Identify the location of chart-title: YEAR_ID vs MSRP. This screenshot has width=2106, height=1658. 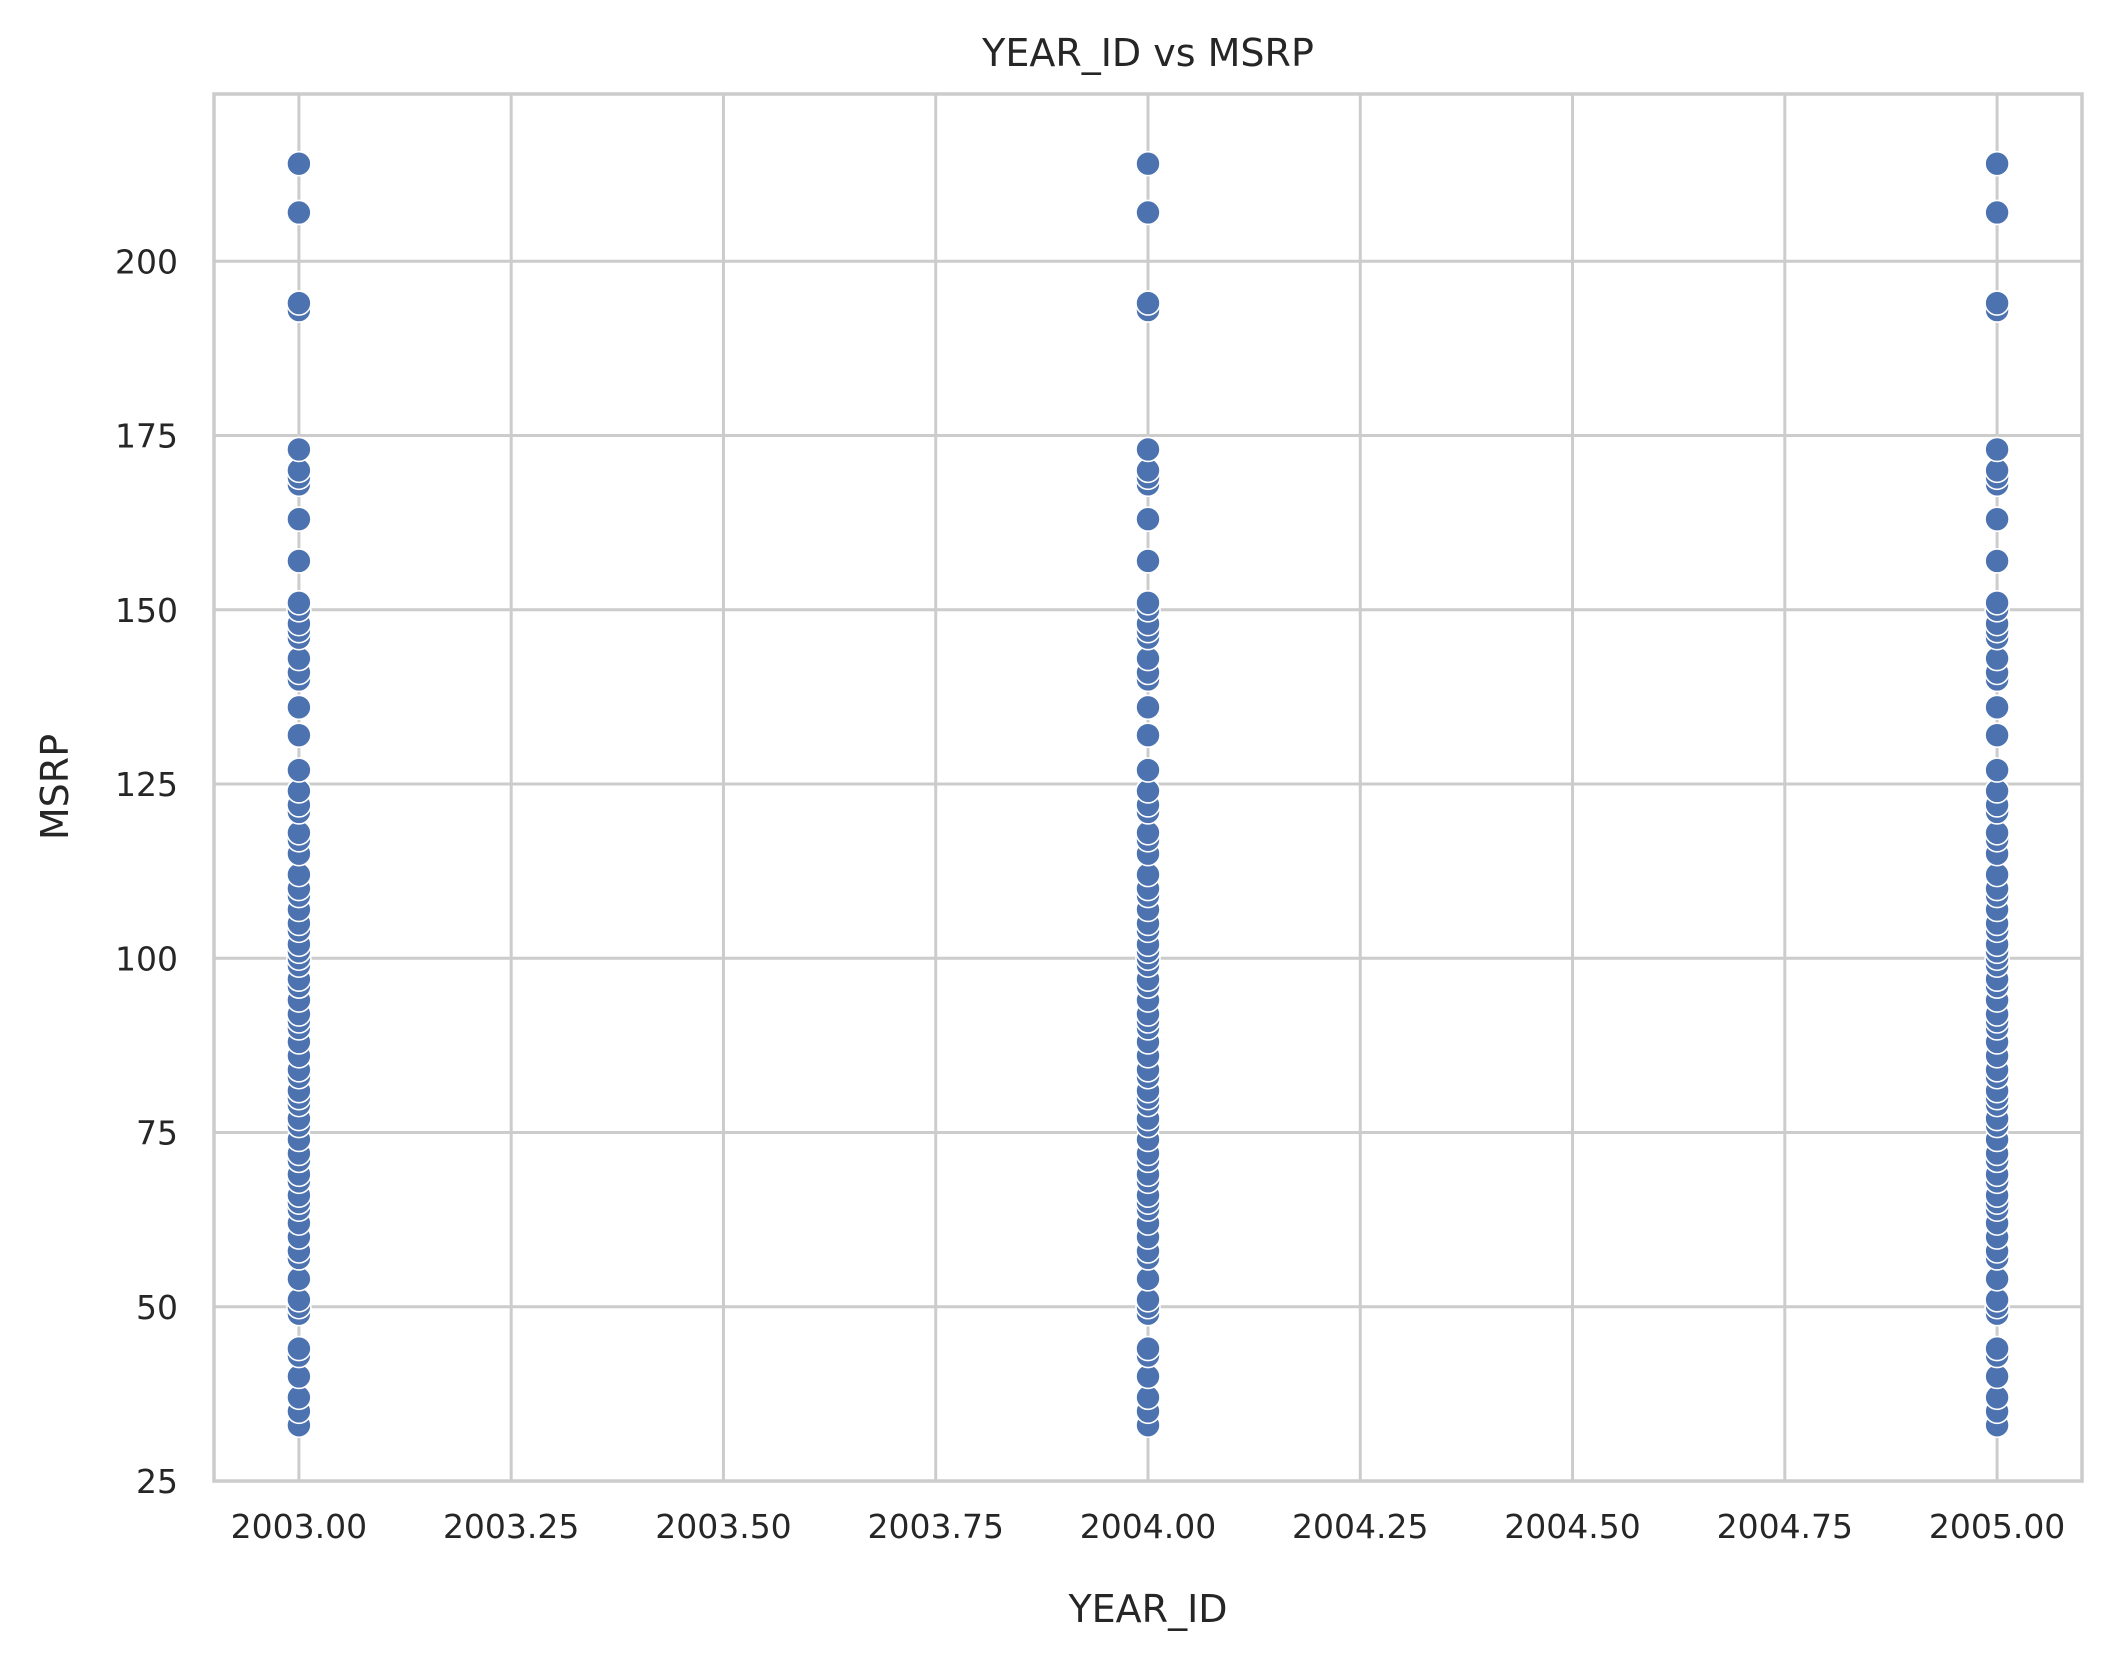
(1147, 53).